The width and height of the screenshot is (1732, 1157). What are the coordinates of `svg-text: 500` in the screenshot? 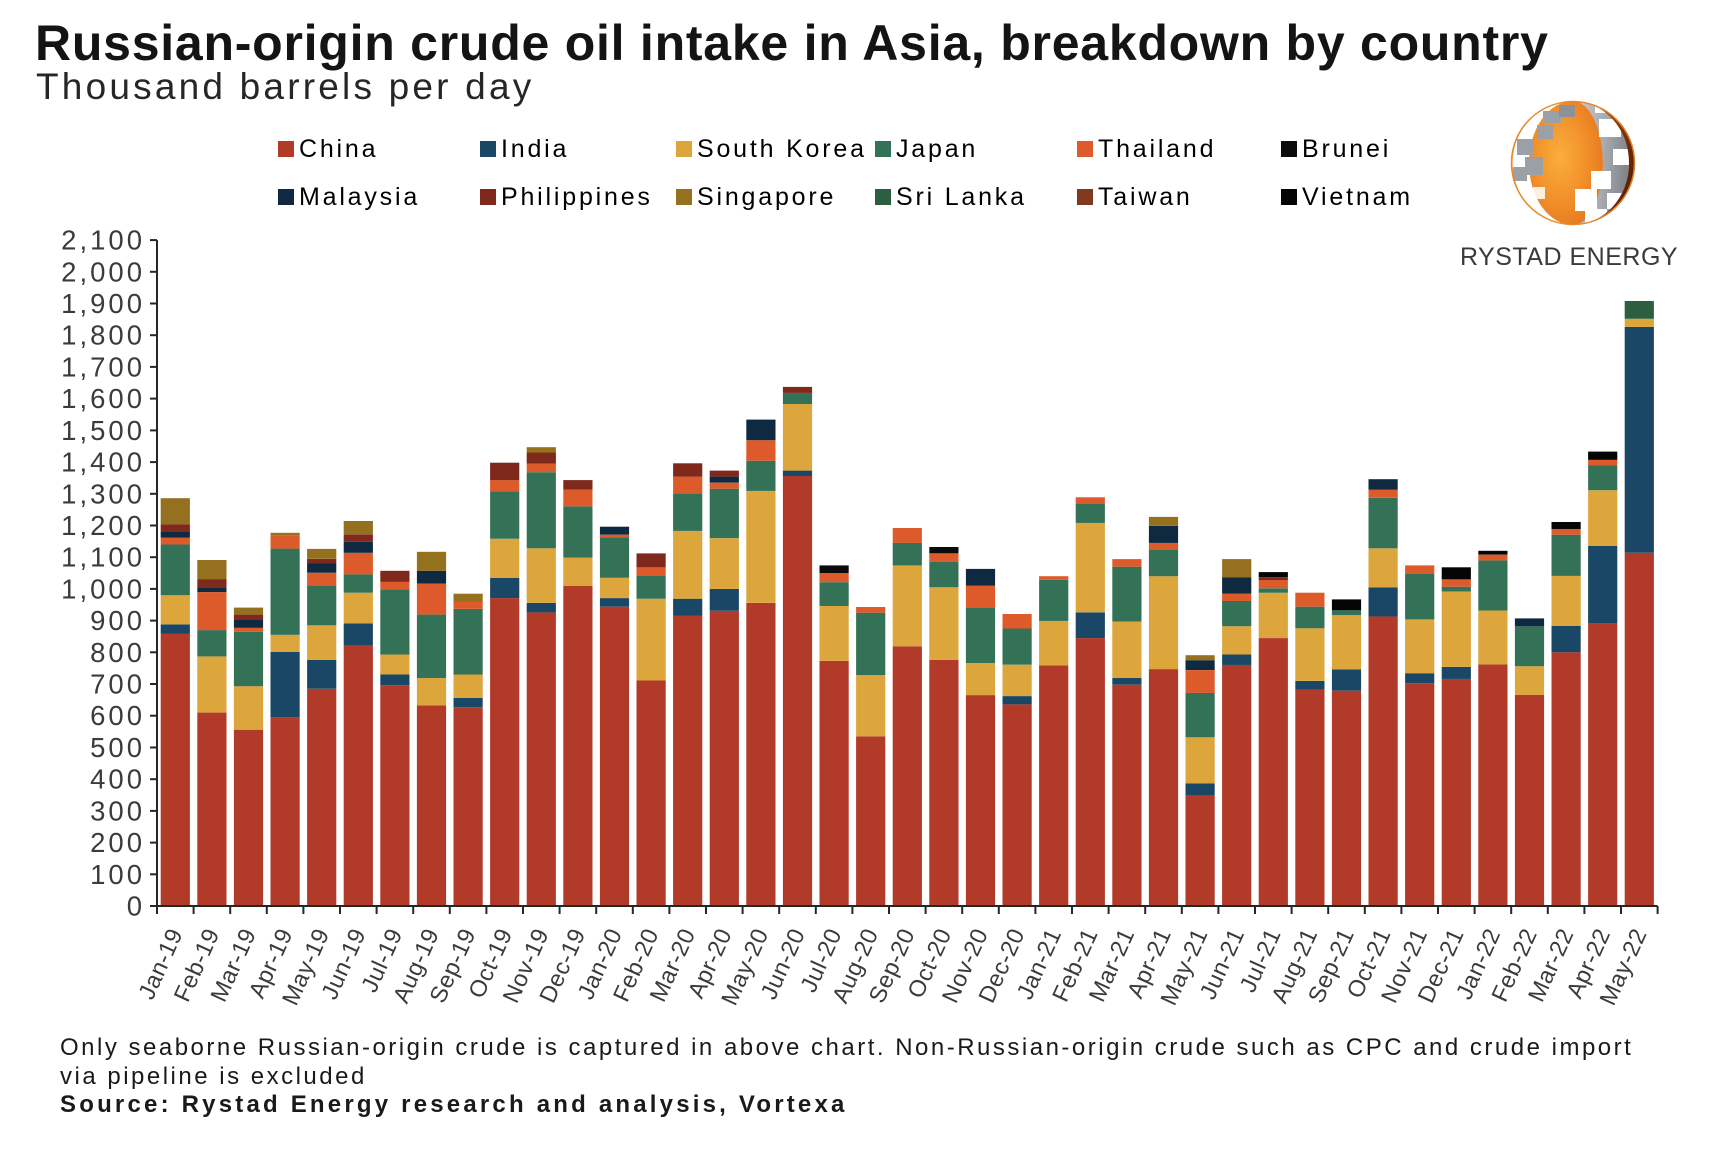 It's located at (117, 747).